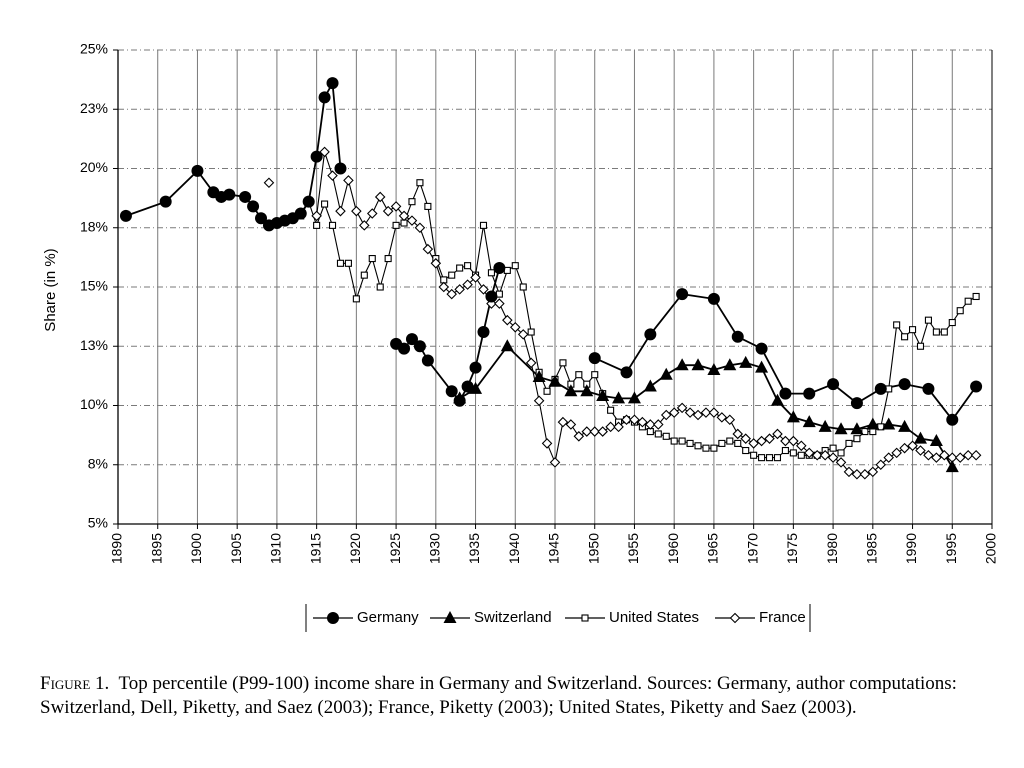 This screenshot has height=768, width=1024. I want to click on point-united-states-1991, so click(920, 346).